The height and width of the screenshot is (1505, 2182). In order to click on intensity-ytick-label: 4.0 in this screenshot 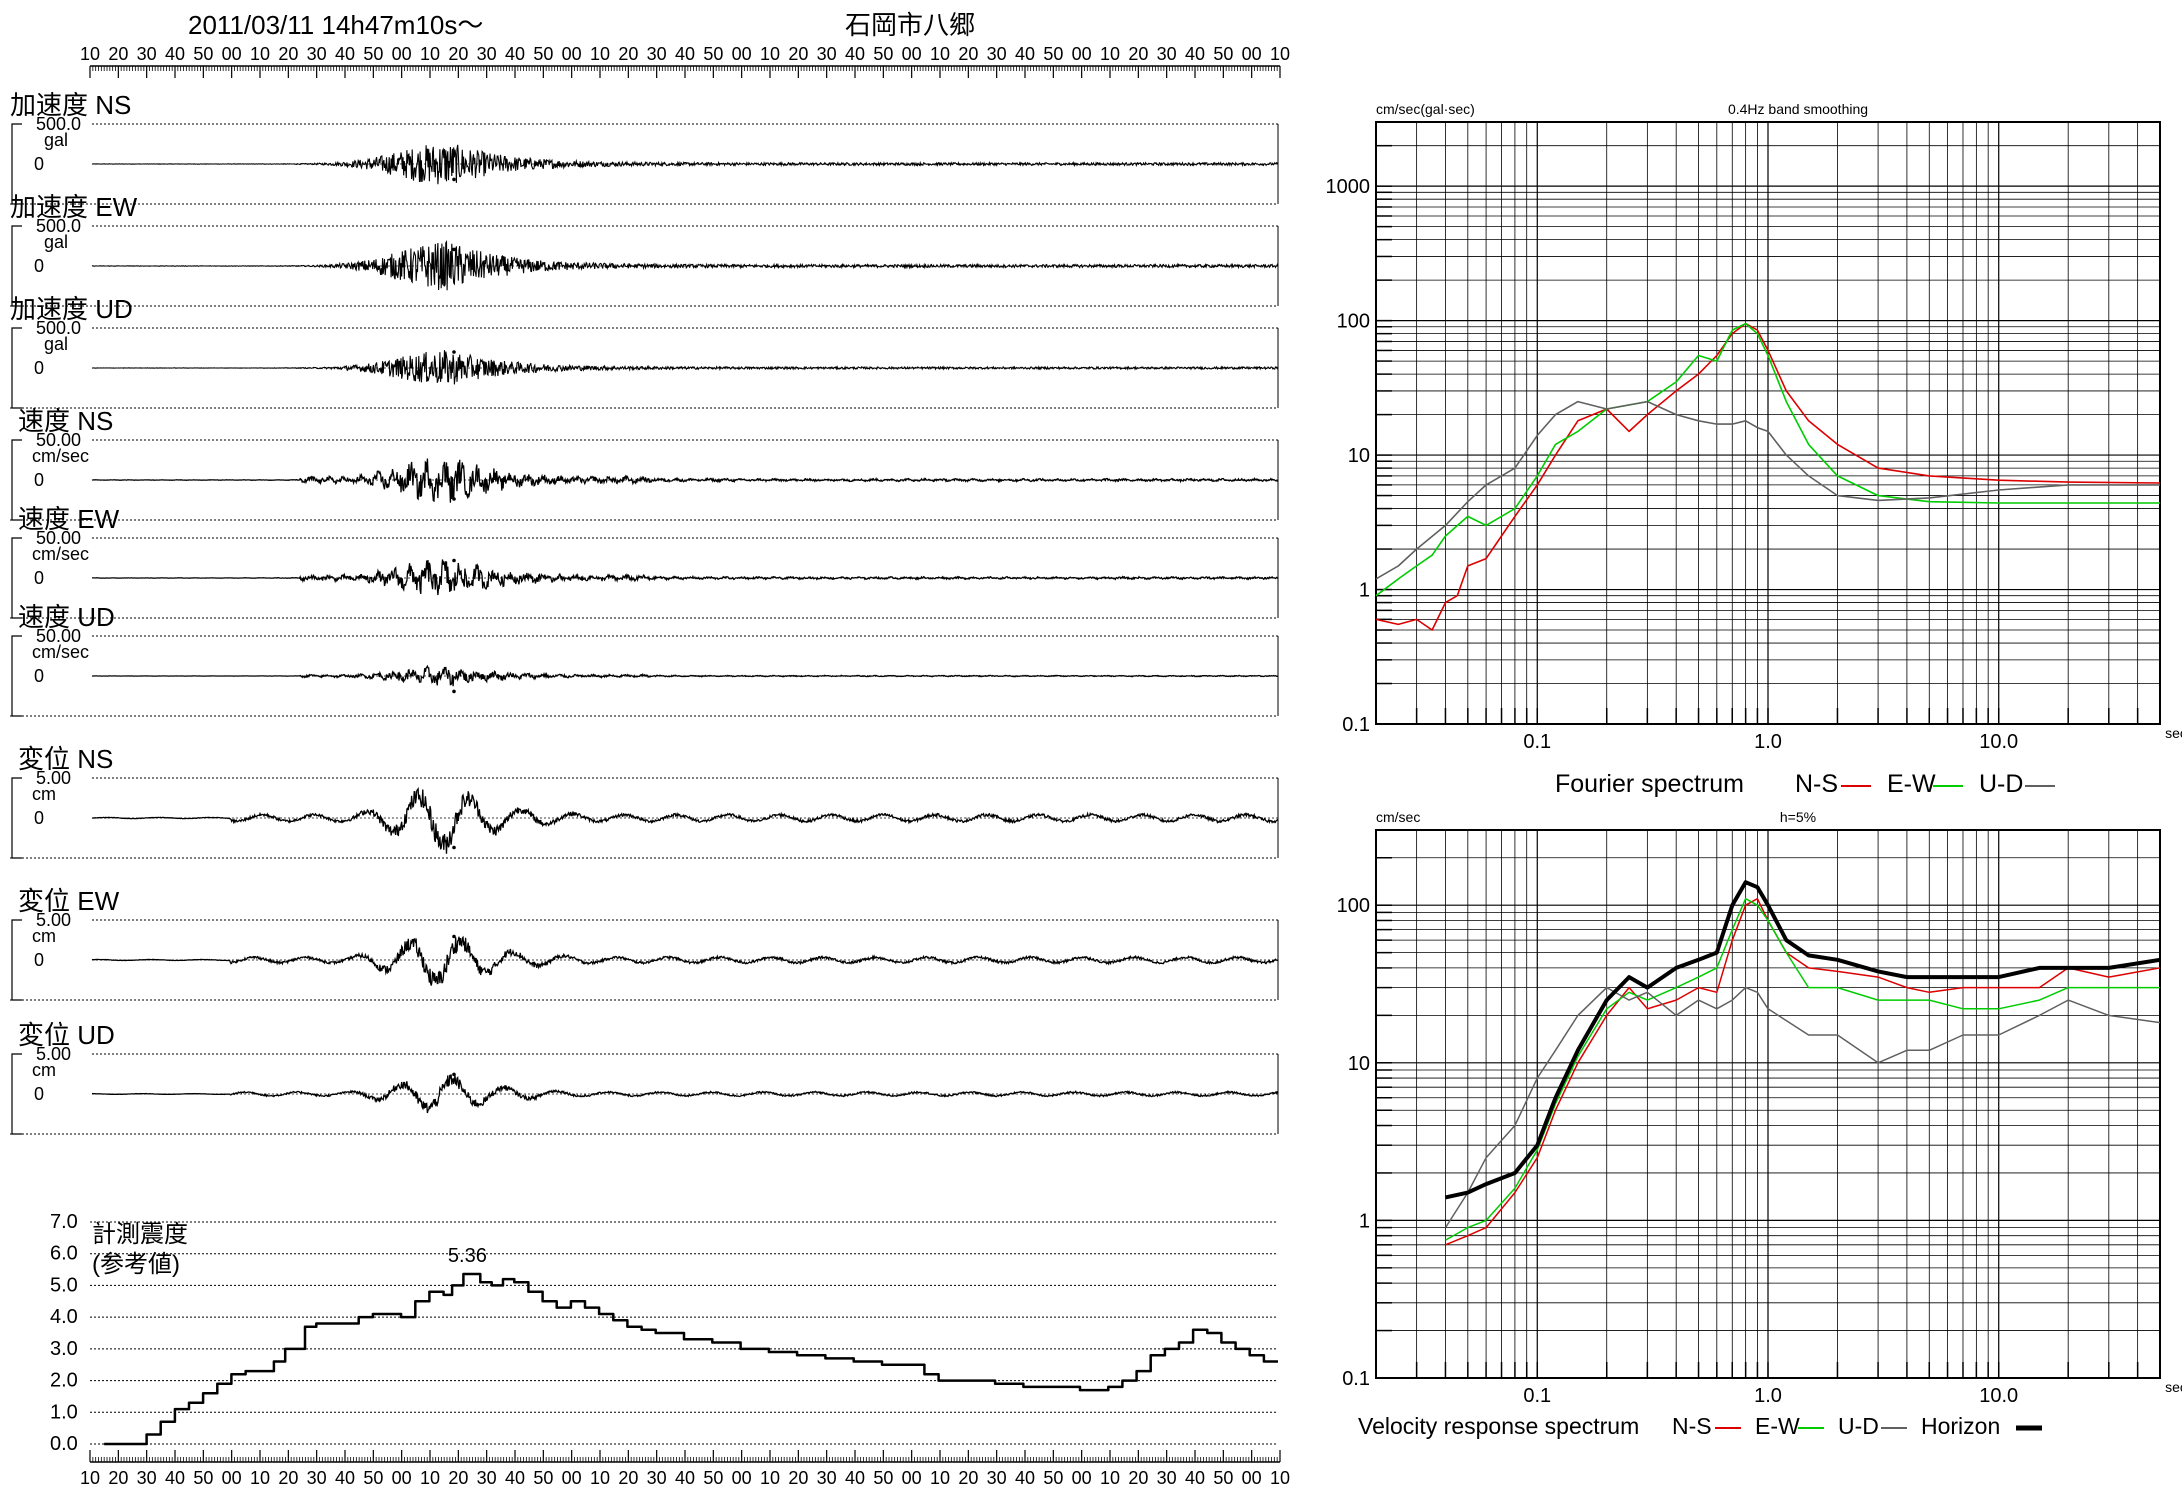, I will do `click(64, 1317)`.